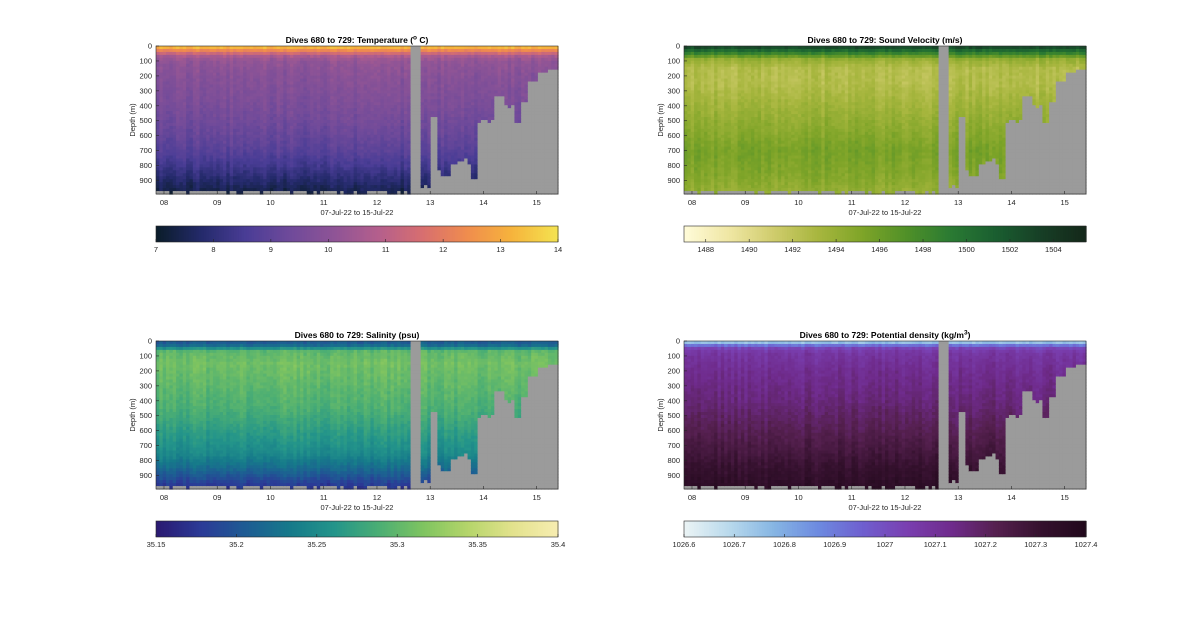 The image size is (1200, 622). I want to click on colorbar-tick-label: 13, so click(500, 249).